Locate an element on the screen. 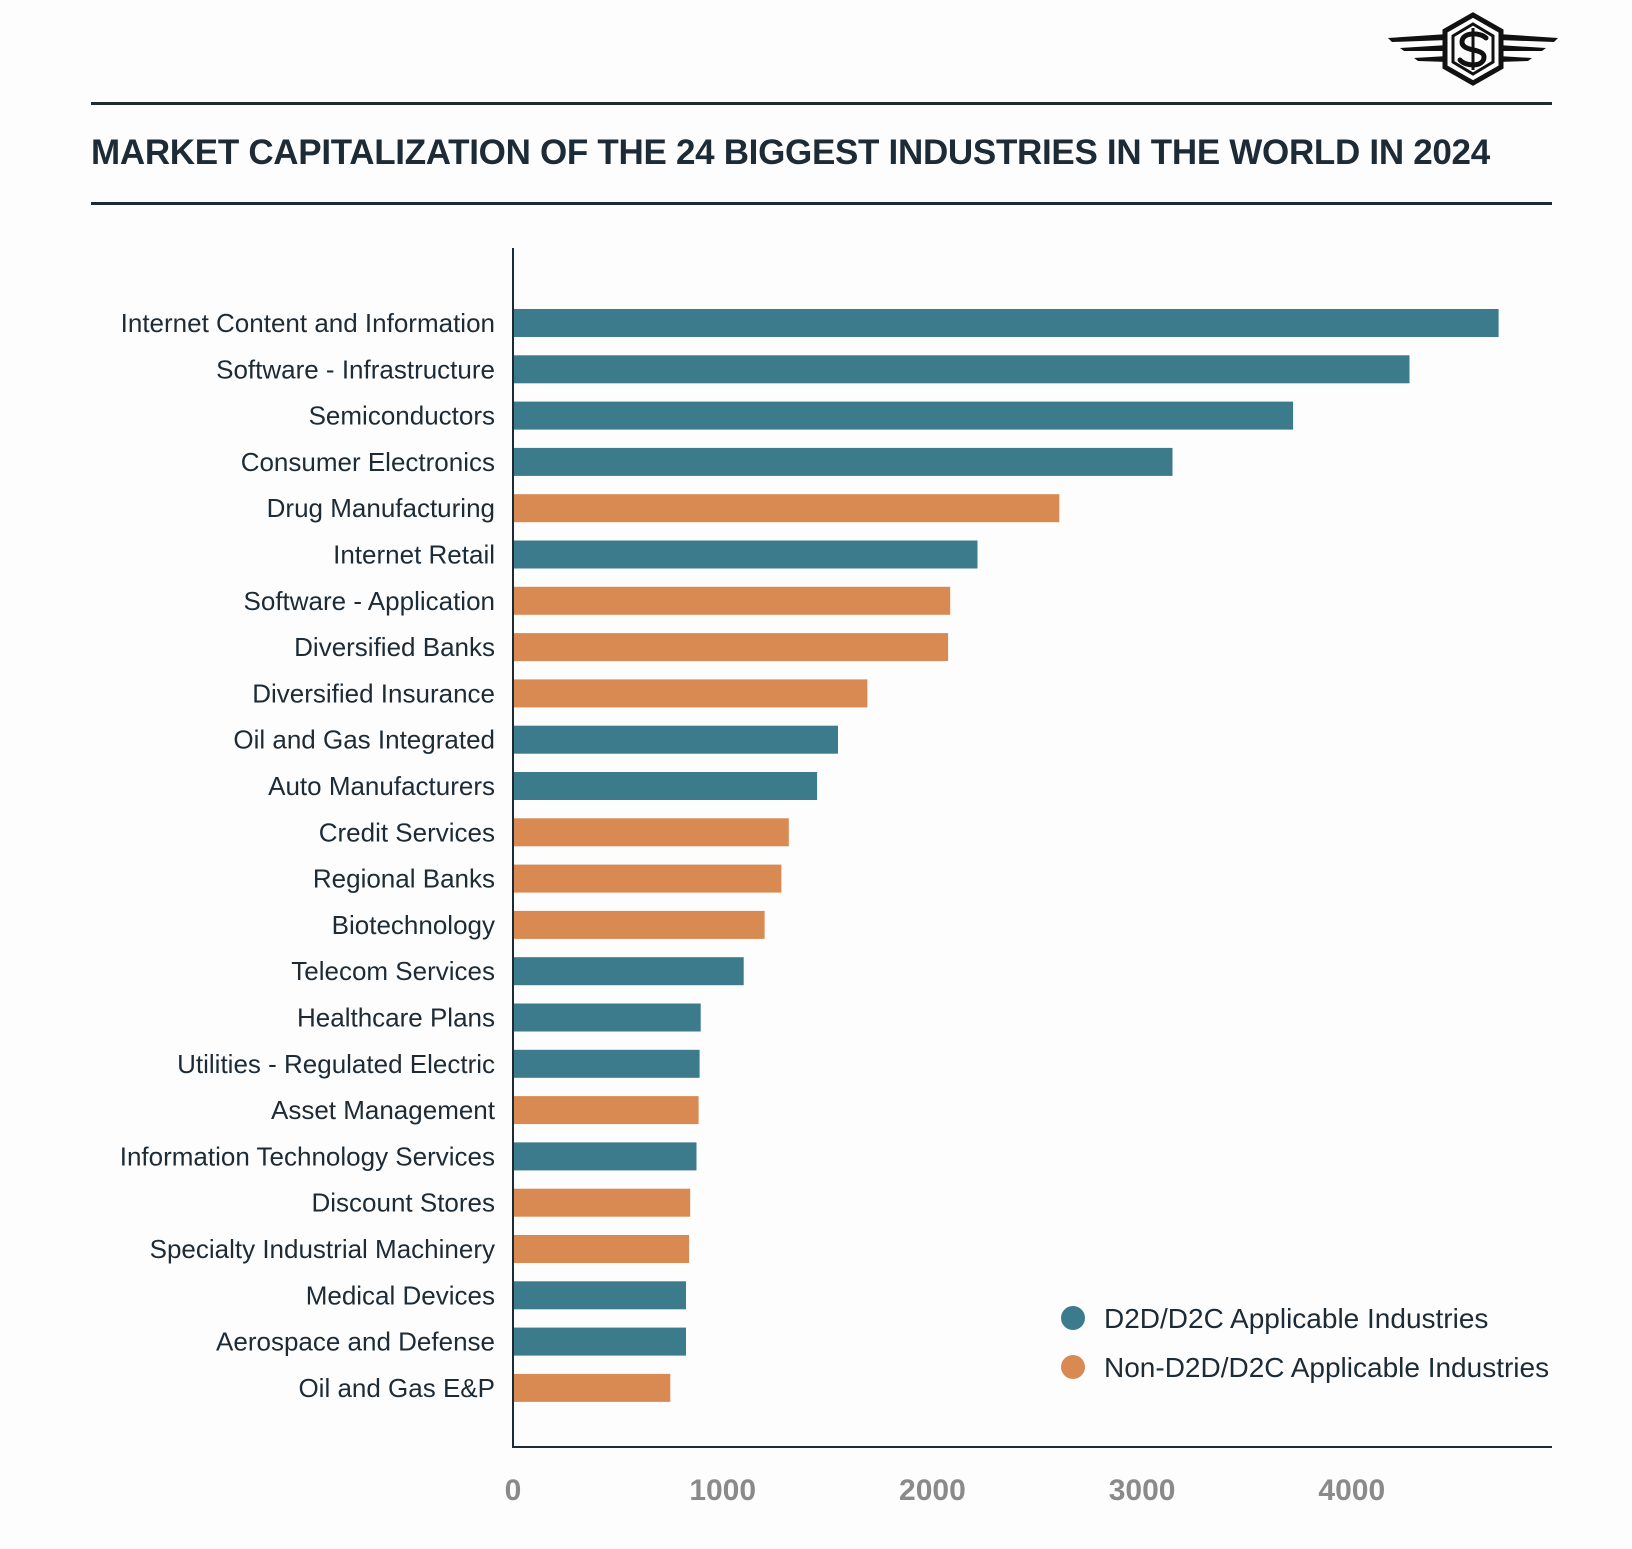 Image resolution: width=1632 pixels, height=1549 pixels. x-tick-label-3000: 3000 is located at coordinates (1142, 1490).